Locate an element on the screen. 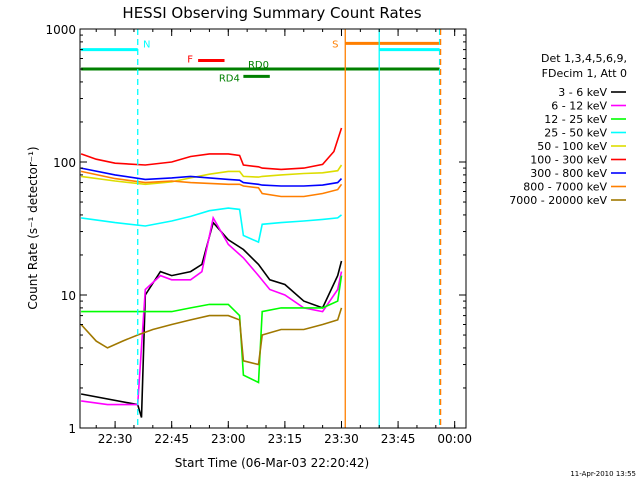 Image resolution: width=640 pixels, height=480 pixels. flag-label-4: RD0 is located at coordinates (258, 65).